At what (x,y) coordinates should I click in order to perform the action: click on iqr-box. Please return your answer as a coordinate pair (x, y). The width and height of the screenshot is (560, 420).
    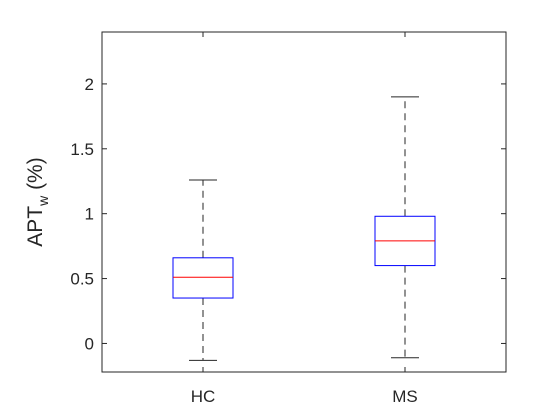
    Looking at the image, I should click on (203, 278).